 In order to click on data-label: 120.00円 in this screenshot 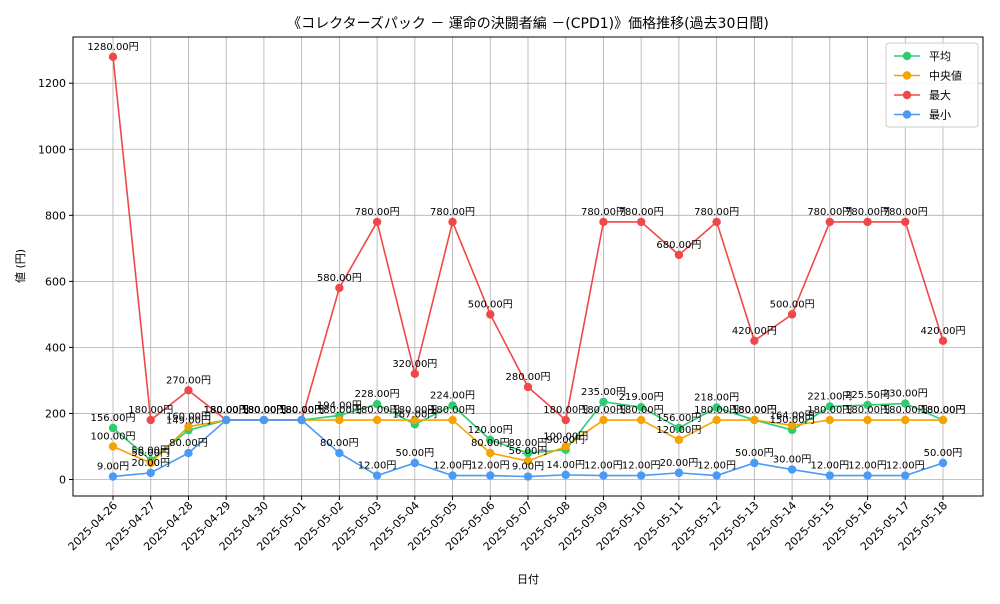, I will do `click(678, 430)`.